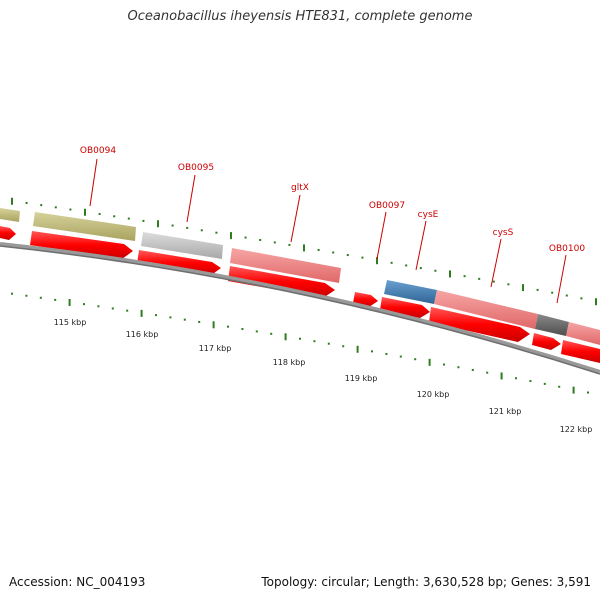 This screenshot has width=600, height=600. What do you see at coordinates (381, 235) in the screenshot?
I see `leader-ob0097` at bounding box center [381, 235].